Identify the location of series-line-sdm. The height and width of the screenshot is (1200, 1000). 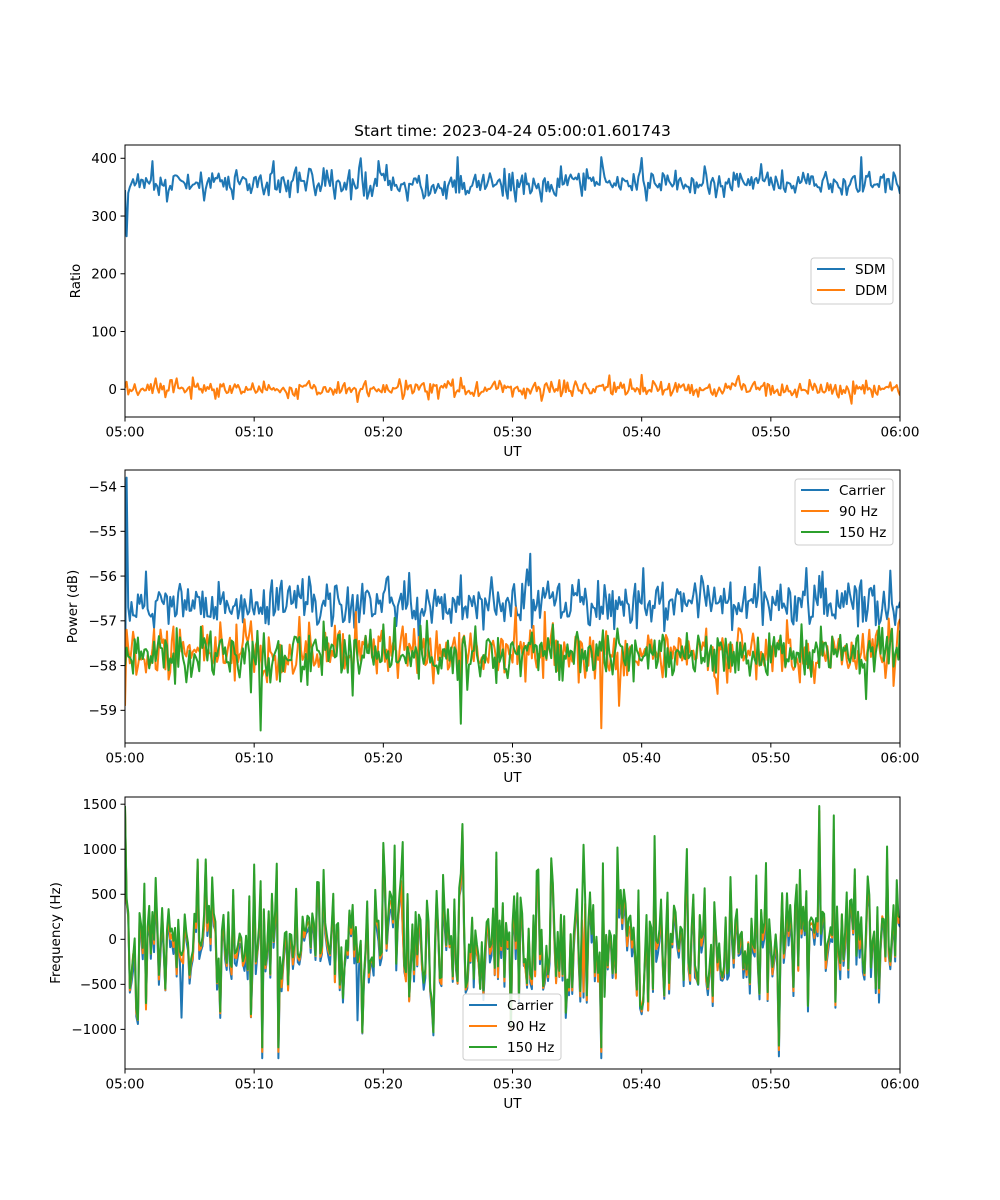
(512, 197).